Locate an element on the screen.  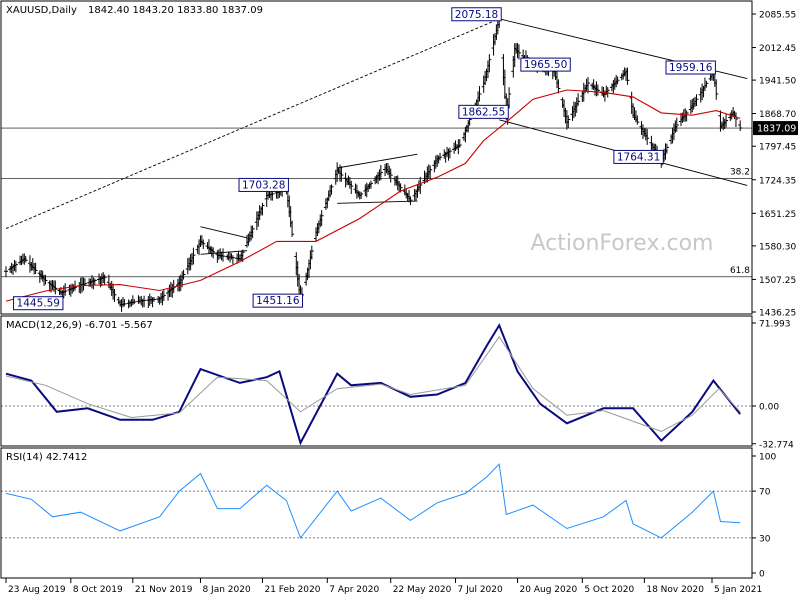
watermark: ActionForex.com is located at coordinates (622, 243).